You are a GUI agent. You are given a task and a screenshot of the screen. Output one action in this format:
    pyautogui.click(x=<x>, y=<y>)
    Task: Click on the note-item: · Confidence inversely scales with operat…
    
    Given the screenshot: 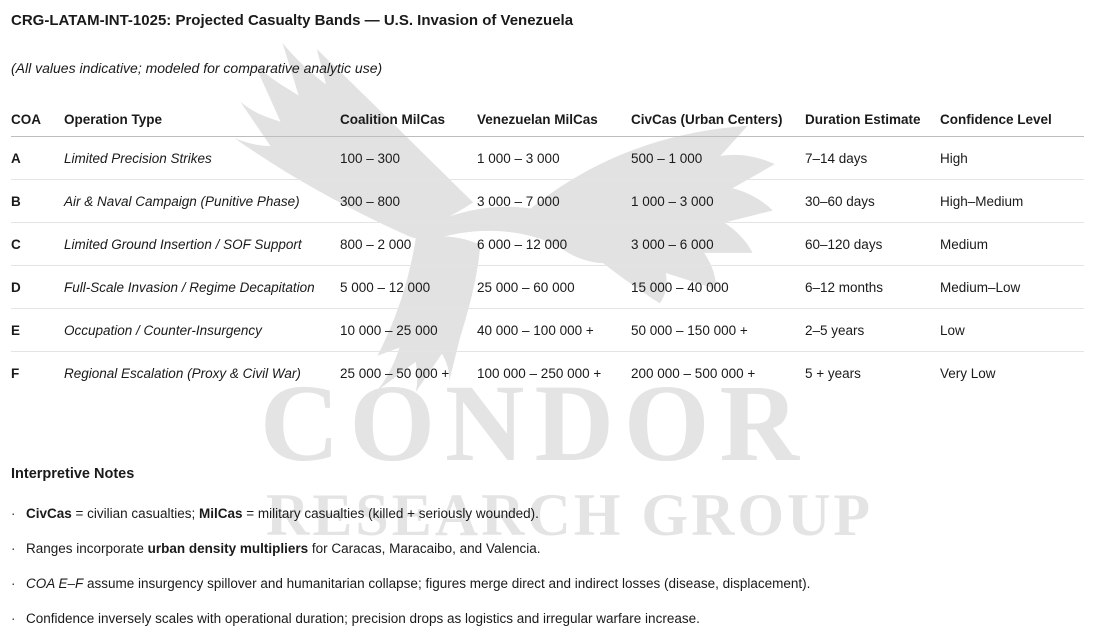 What is the action you would take?
    pyautogui.click(x=547, y=618)
    